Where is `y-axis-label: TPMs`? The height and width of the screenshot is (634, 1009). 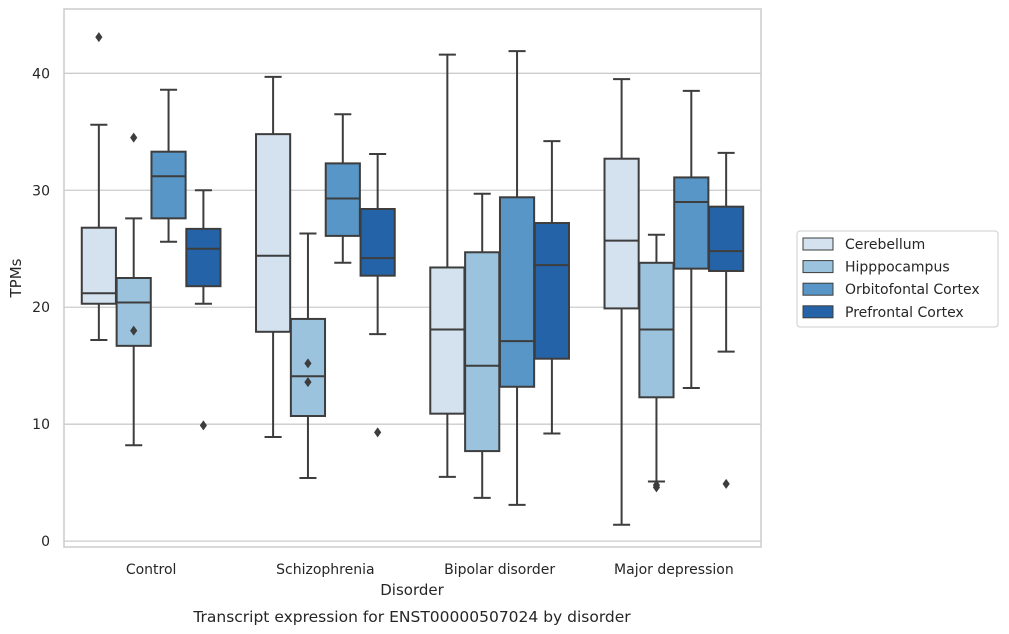 y-axis-label: TPMs is located at coordinates (16, 278).